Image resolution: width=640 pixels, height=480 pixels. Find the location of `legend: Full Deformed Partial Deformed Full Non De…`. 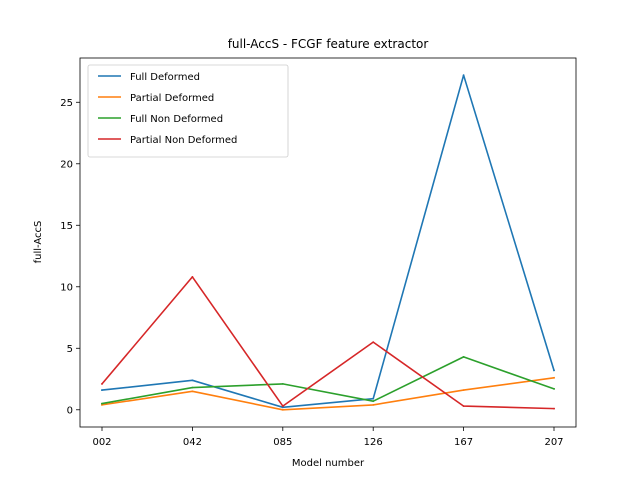

legend: Full Deformed Partial Deformed Full Non De… is located at coordinates (188, 111).